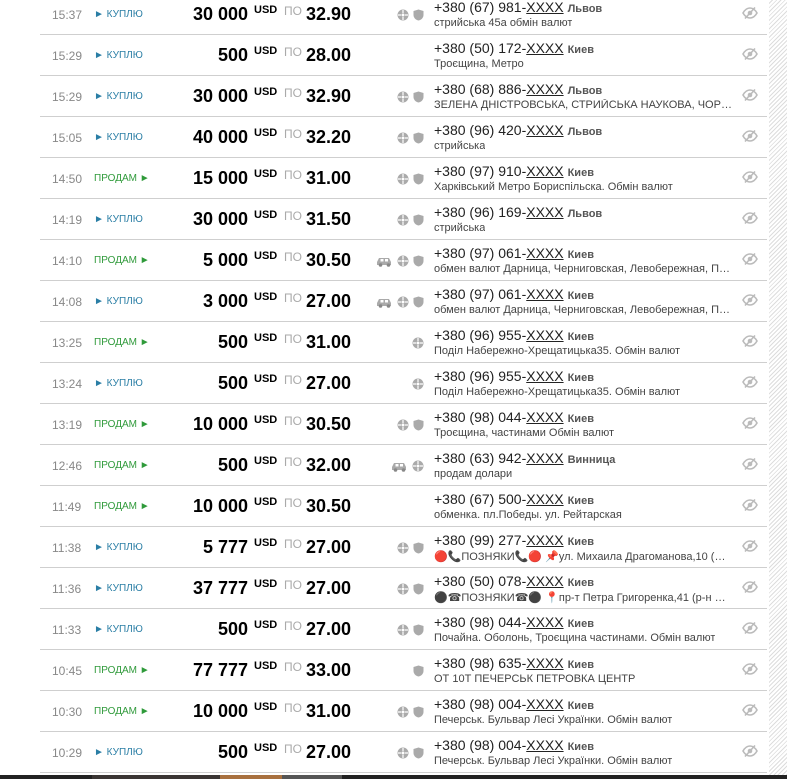 Image resolution: width=787 pixels, height=779 pixels. Describe the element at coordinates (67, 261) in the screenshot. I see `offer-time: 14:10` at that location.